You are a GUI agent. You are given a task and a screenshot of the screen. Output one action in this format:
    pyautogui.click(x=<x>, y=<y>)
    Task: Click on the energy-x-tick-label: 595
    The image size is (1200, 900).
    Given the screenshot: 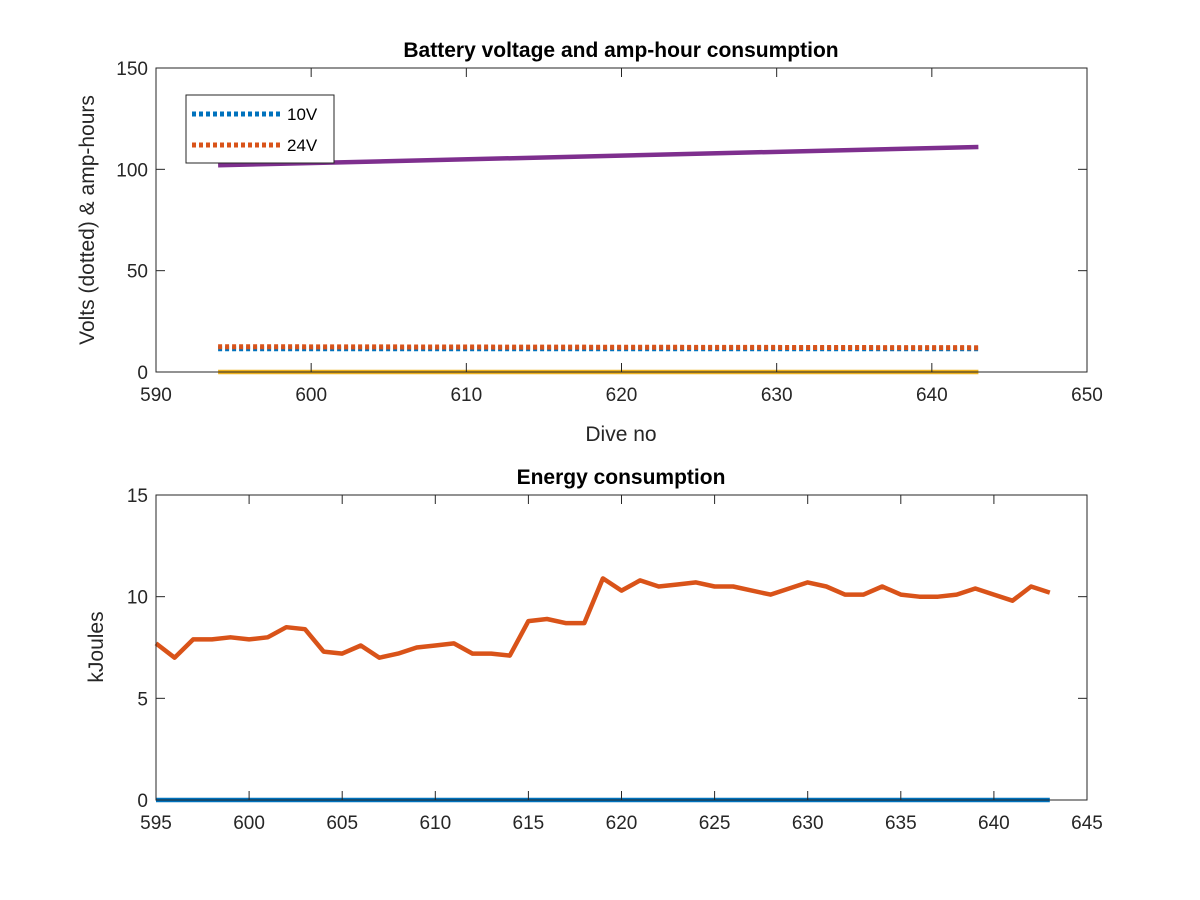 What is the action you would take?
    pyautogui.click(x=156, y=823)
    